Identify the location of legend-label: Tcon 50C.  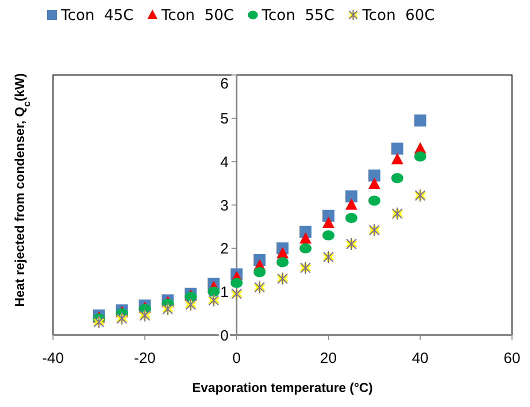
(197, 15).